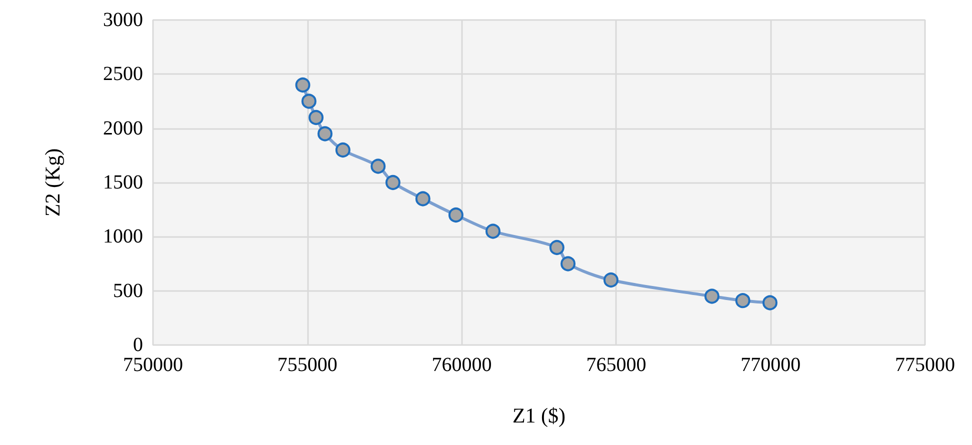 The image size is (972, 445). What do you see at coordinates (138, 345) in the screenshot?
I see `y-tick-label: 0` at bounding box center [138, 345].